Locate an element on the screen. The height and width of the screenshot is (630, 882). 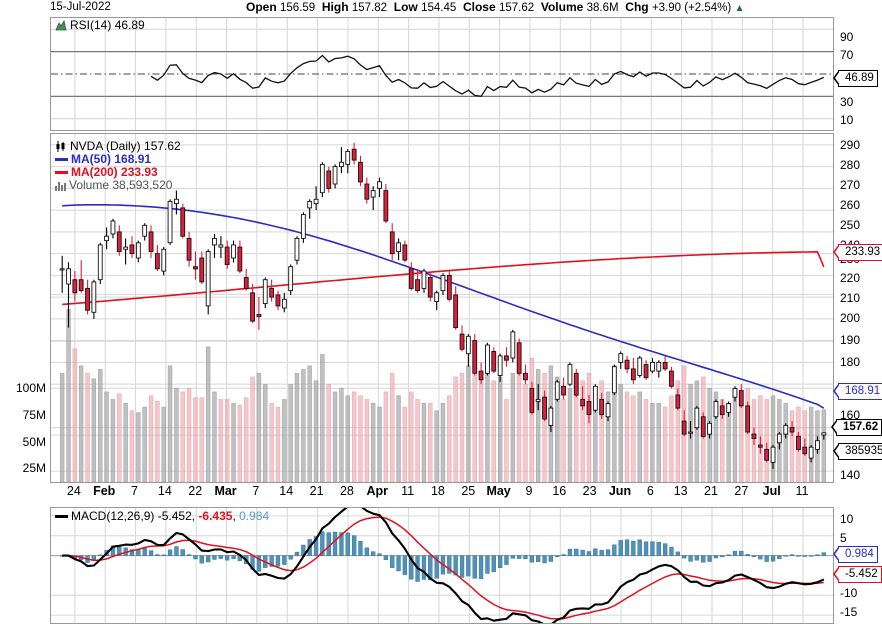
macd-hist-badge: 0.984 is located at coordinates (855, 554).